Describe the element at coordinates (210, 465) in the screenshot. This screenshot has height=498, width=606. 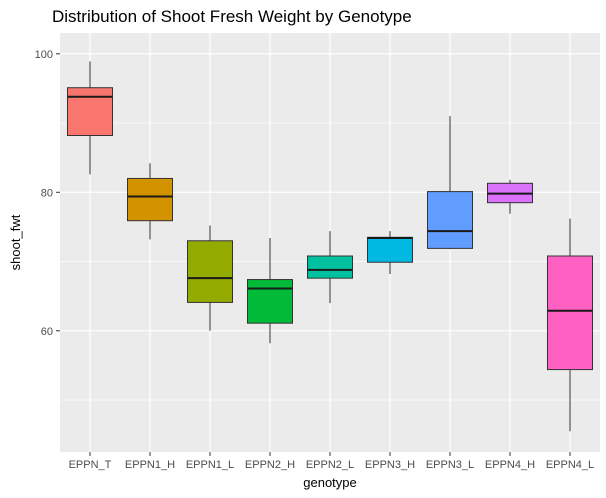
I see `x-tick-label: EPPN1_L` at that location.